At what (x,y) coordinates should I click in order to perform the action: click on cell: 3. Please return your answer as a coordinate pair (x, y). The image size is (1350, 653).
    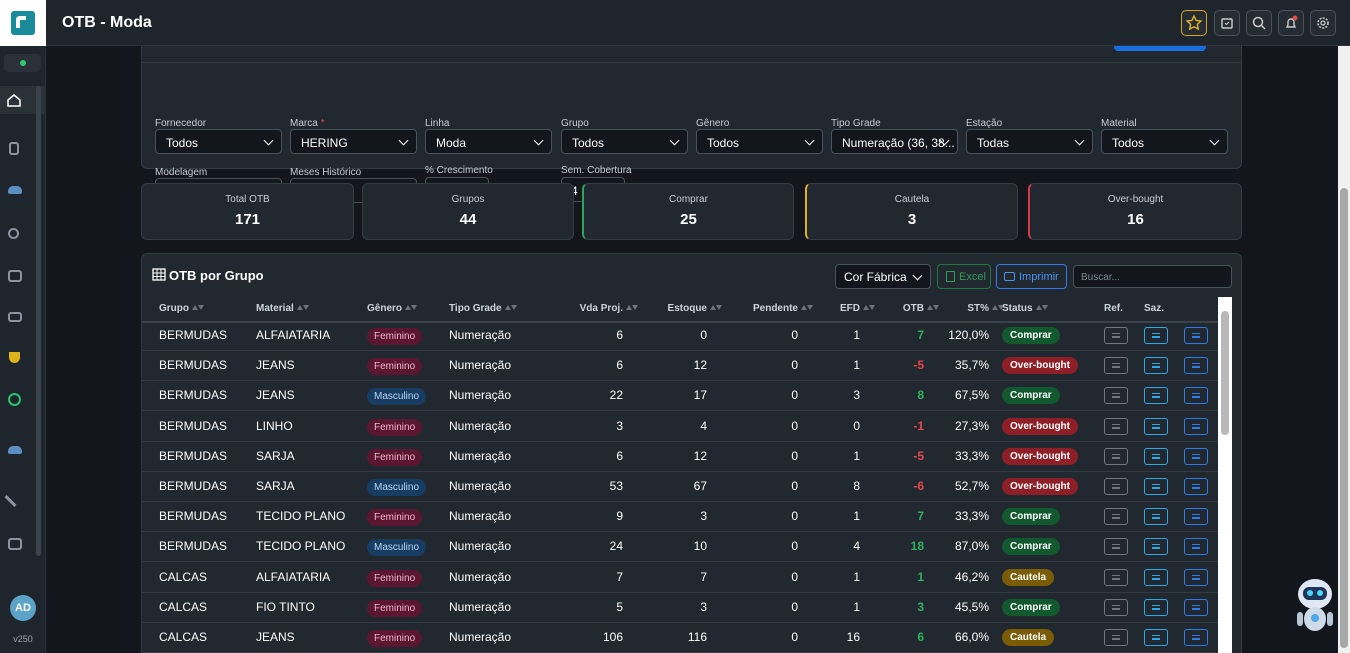
    Looking at the image, I should click on (703, 516).